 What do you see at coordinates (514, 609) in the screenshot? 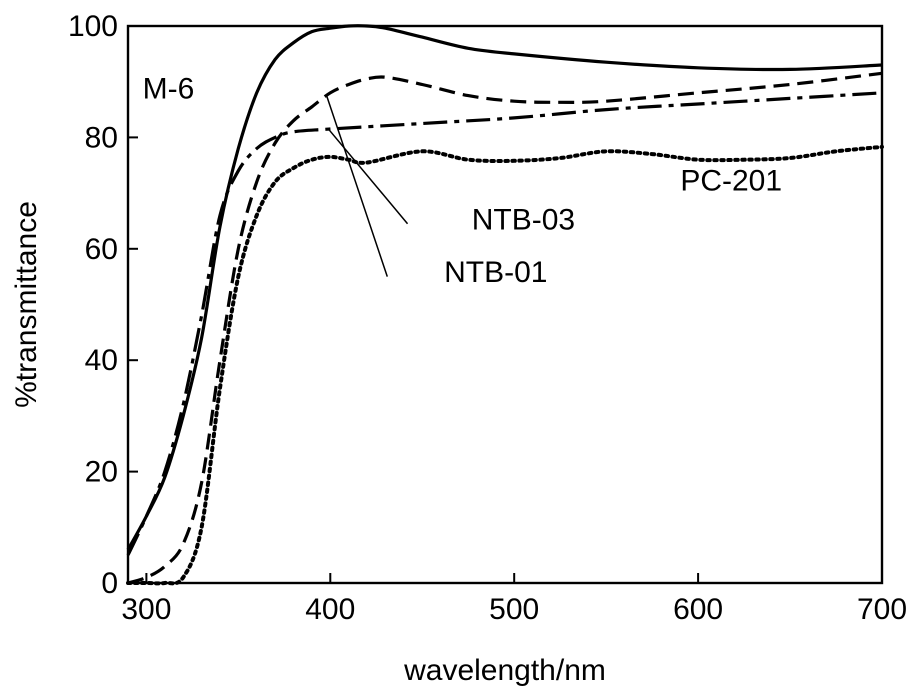
I see `x-tick-label: 500` at bounding box center [514, 609].